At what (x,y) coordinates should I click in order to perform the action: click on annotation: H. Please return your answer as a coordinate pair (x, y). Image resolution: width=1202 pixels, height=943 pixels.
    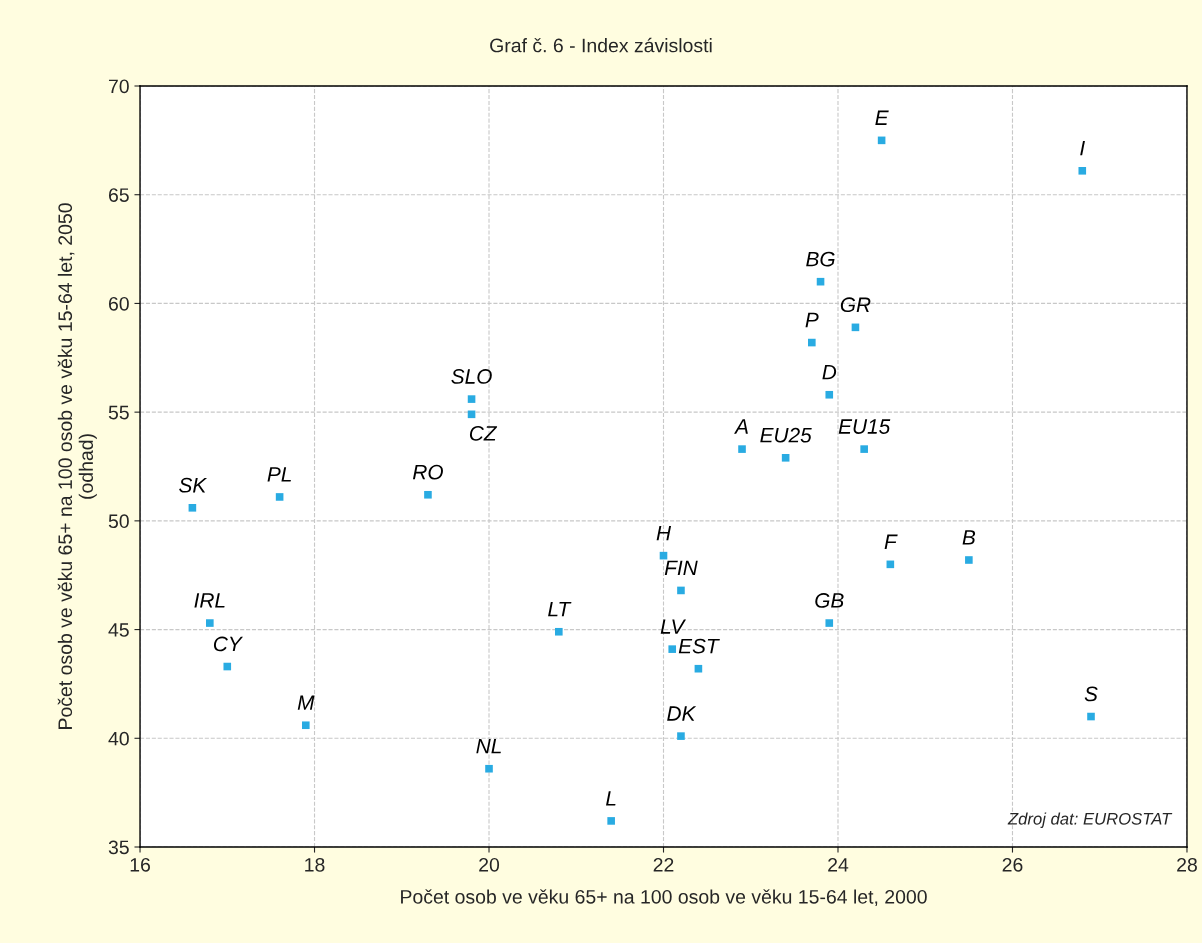
    Looking at the image, I should click on (664, 533).